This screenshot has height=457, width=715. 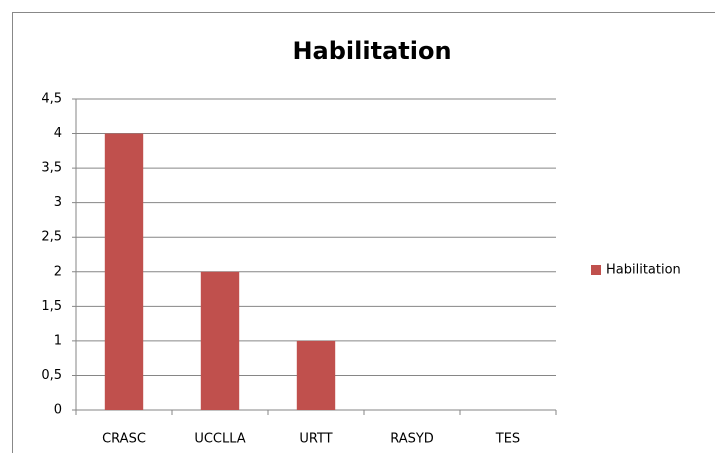 I want to click on y-tick-label: 4, so click(x=58, y=133).